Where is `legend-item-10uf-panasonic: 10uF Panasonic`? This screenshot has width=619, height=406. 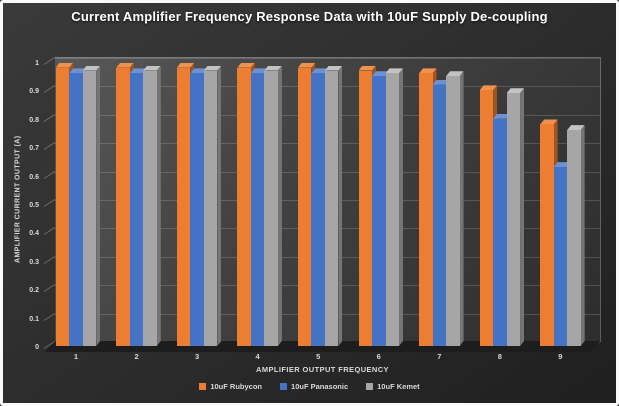
legend-item-10uf-panasonic: 10uF Panasonic is located at coordinates (314, 386).